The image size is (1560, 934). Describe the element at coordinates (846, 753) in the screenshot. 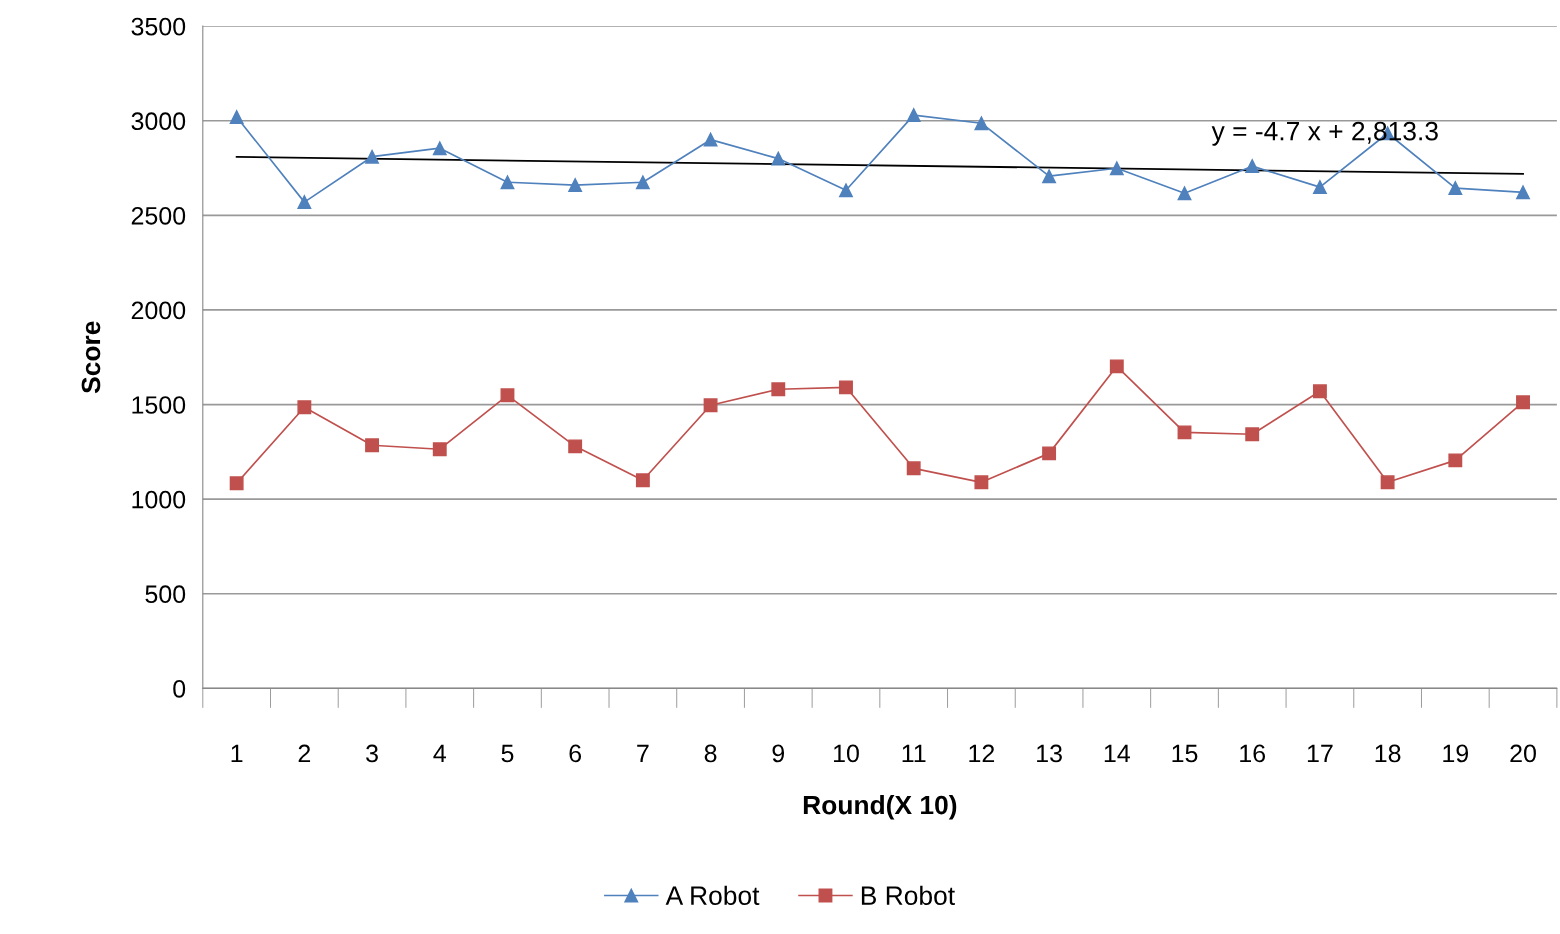

I see `x-tick-label: 10` at that location.